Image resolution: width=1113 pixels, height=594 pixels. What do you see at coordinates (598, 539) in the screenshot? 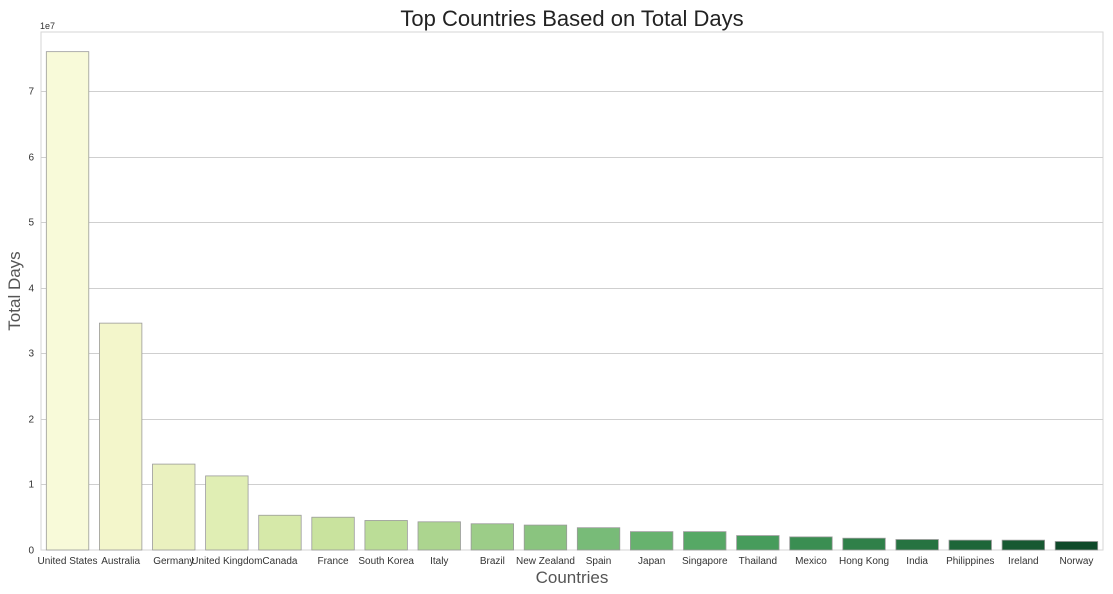
I see `bar-spain` at bounding box center [598, 539].